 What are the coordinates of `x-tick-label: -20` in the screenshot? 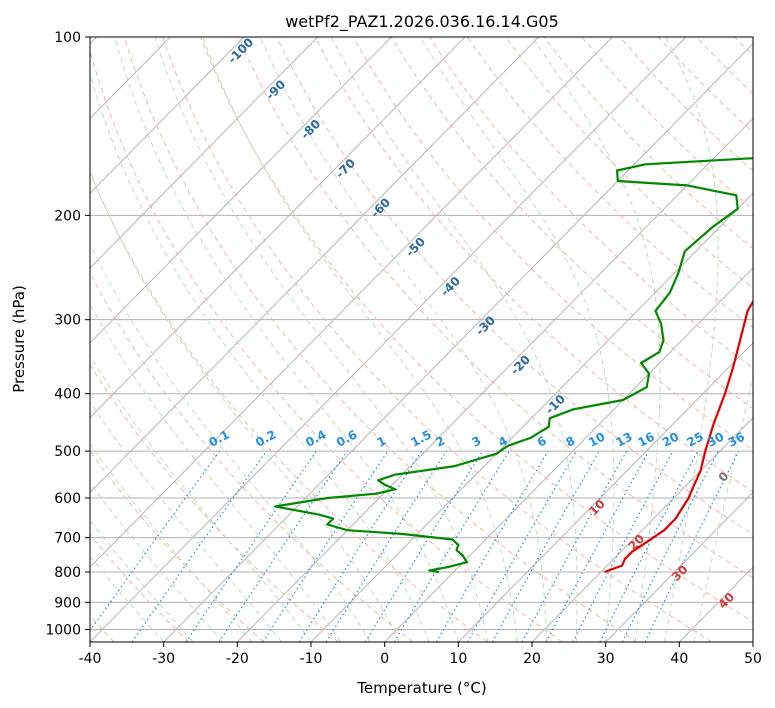 It's located at (237, 659).